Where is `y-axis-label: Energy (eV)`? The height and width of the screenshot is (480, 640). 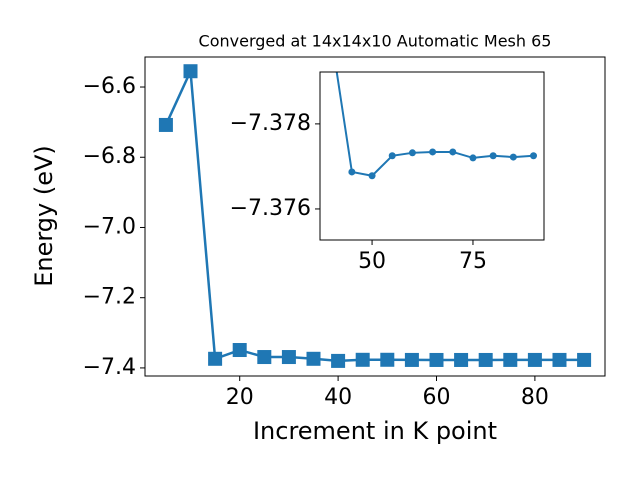
y-axis-label: Energy (eV) is located at coordinates (44, 216).